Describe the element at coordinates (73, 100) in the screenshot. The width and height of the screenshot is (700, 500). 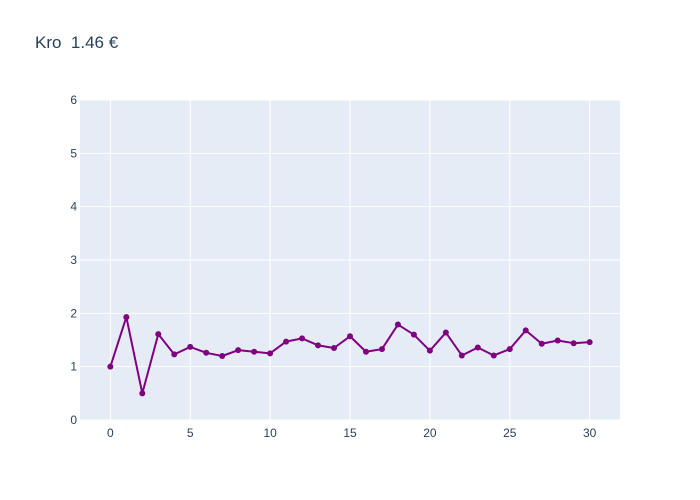
I see `y-tick-label: 6` at that location.